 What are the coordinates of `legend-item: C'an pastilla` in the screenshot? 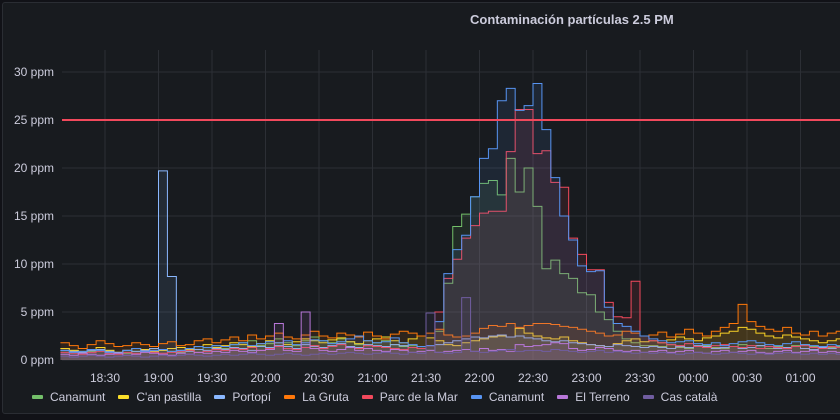 It's located at (159, 397).